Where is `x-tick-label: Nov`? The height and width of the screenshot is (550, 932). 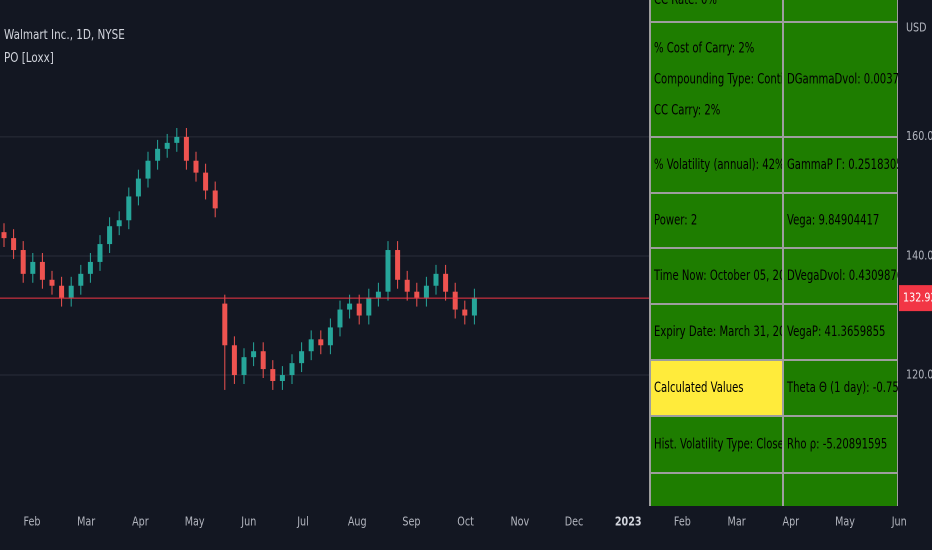 x-tick-label: Nov is located at coordinates (519, 521).